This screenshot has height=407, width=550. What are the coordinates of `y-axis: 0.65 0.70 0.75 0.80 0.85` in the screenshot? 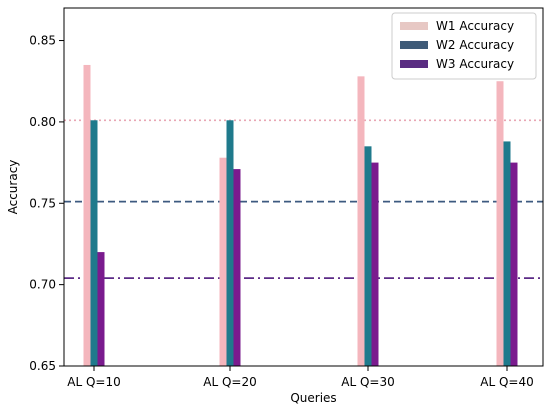 It's located at (46, 203).